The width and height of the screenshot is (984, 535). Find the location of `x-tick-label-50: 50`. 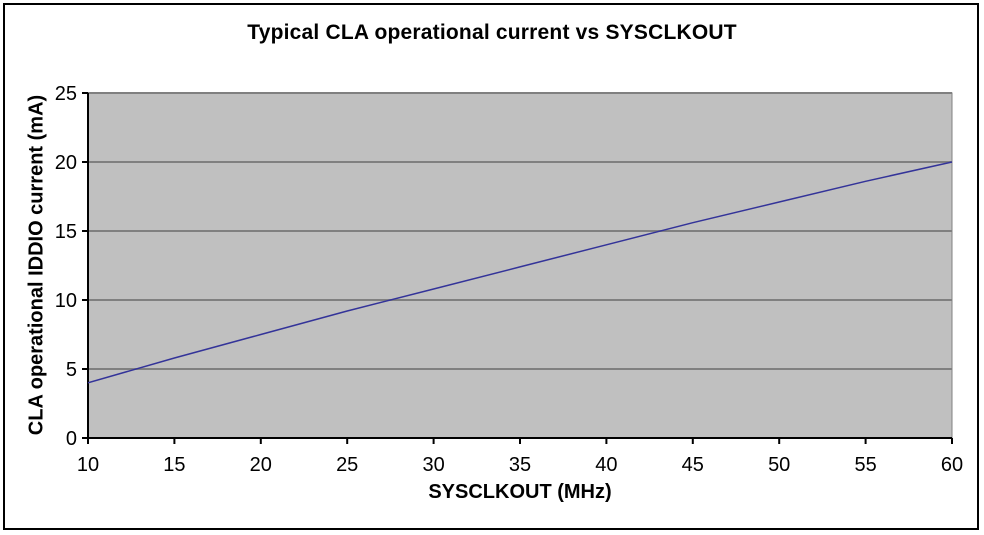

x-tick-label-50: 50 is located at coordinates (779, 465).